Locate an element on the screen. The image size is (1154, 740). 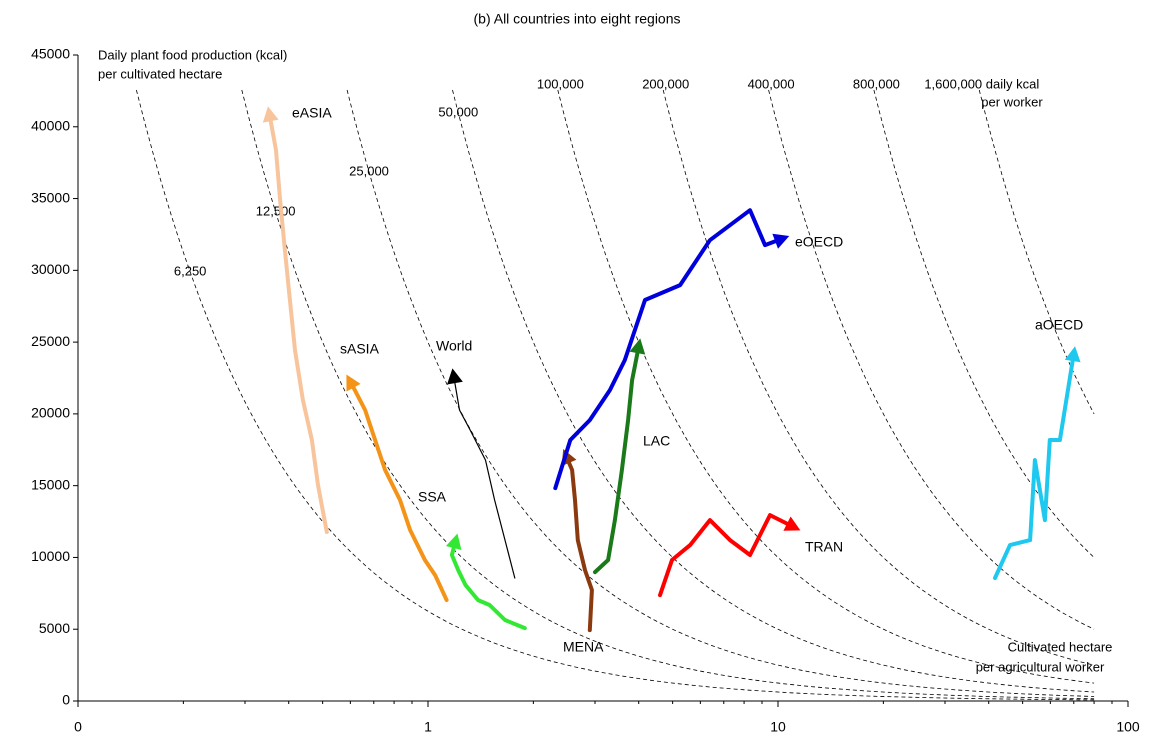
isoline-label: 100,000 is located at coordinates (560, 83).